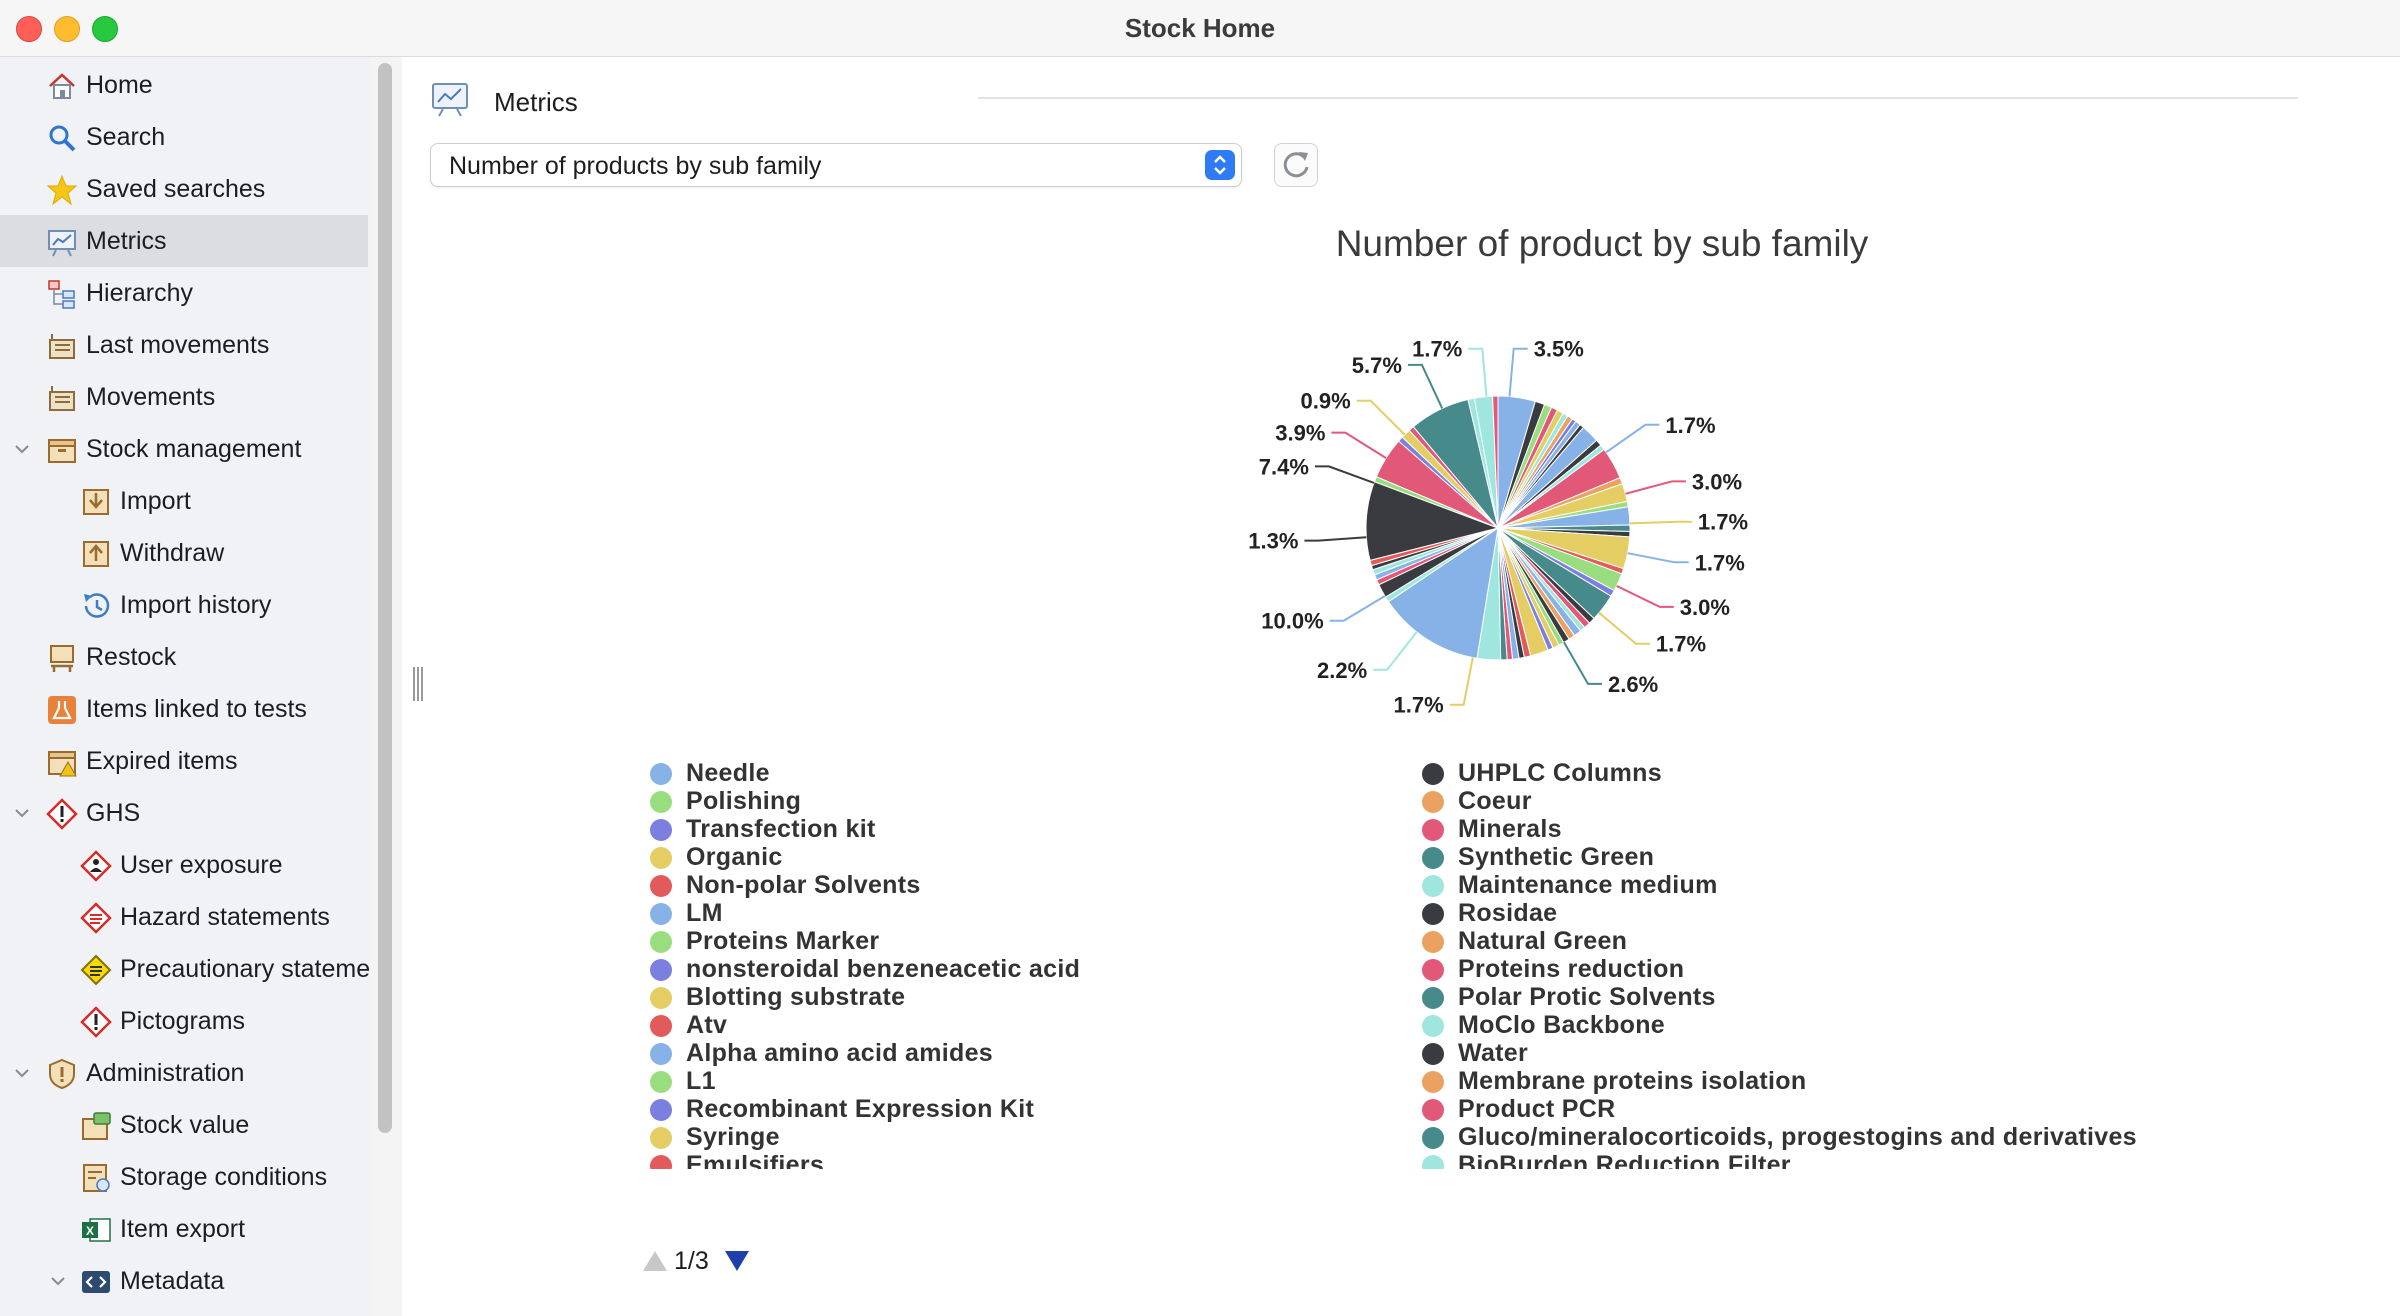  I want to click on metric-type-select: Number of products by sub family, so click(836, 165).